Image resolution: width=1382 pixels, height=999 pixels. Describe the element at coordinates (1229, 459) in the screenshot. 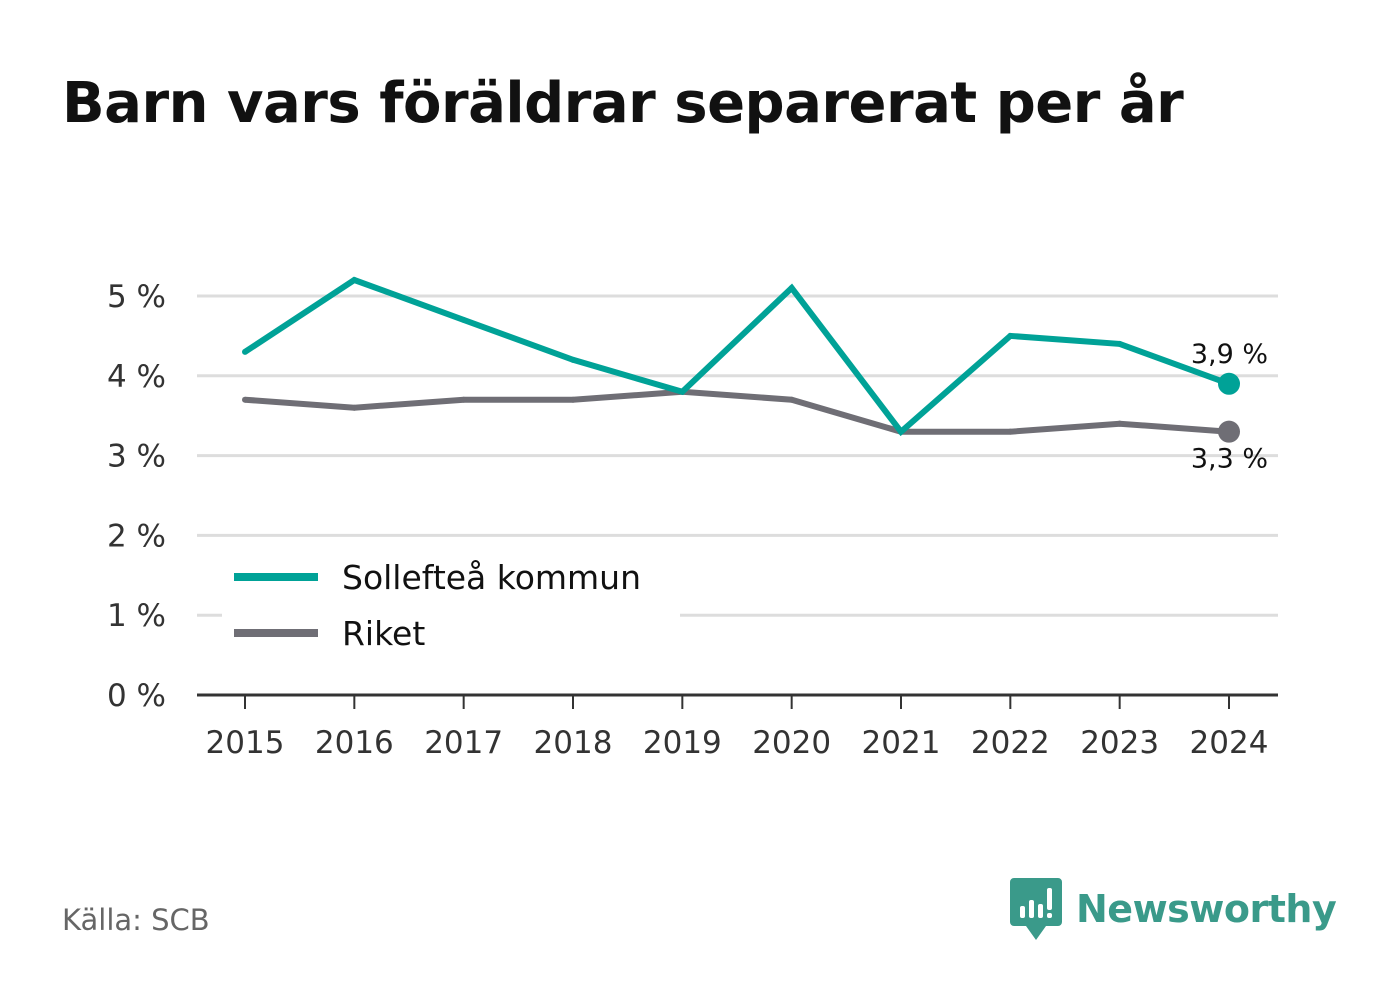

I see `end-value-label: 3,3 %` at that location.